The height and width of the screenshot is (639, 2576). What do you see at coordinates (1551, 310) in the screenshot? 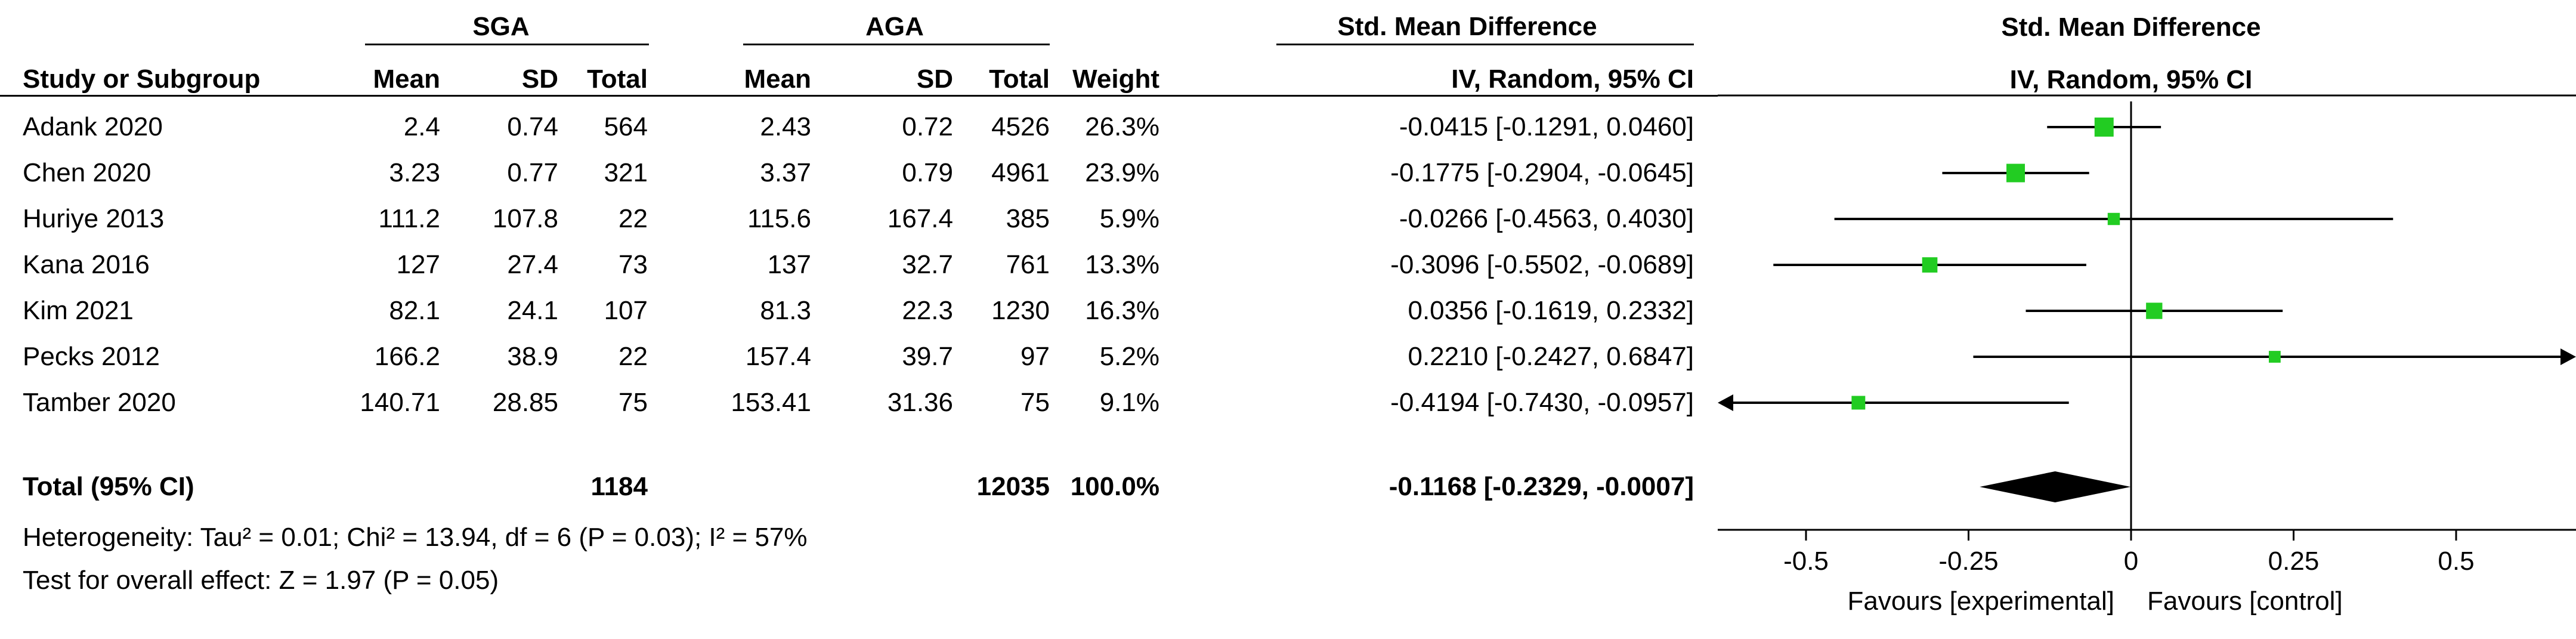
I see `cell-ci: 0.0356 [-0.1619, 0.2332]` at bounding box center [1551, 310].